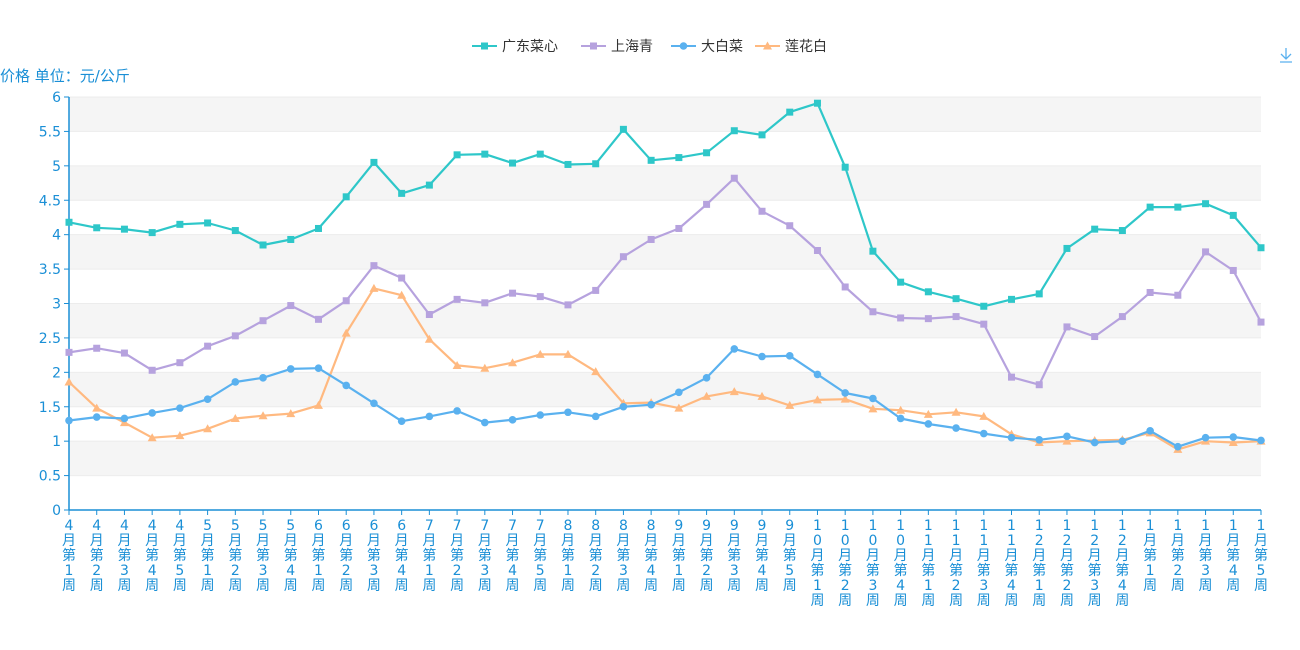 The height and width of the screenshot is (650, 1300). Describe the element at coordinates (790, 556) in the screenshot. I see `x-tick-label: 9 月第 5 周` at that location.